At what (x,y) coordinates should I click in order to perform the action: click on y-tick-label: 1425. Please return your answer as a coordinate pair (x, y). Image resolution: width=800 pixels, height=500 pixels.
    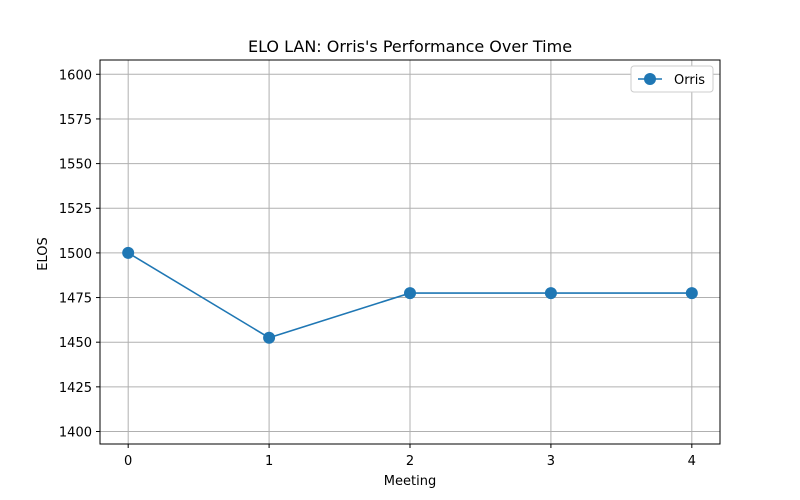
    Looking at the image, I should click on (75, 388).